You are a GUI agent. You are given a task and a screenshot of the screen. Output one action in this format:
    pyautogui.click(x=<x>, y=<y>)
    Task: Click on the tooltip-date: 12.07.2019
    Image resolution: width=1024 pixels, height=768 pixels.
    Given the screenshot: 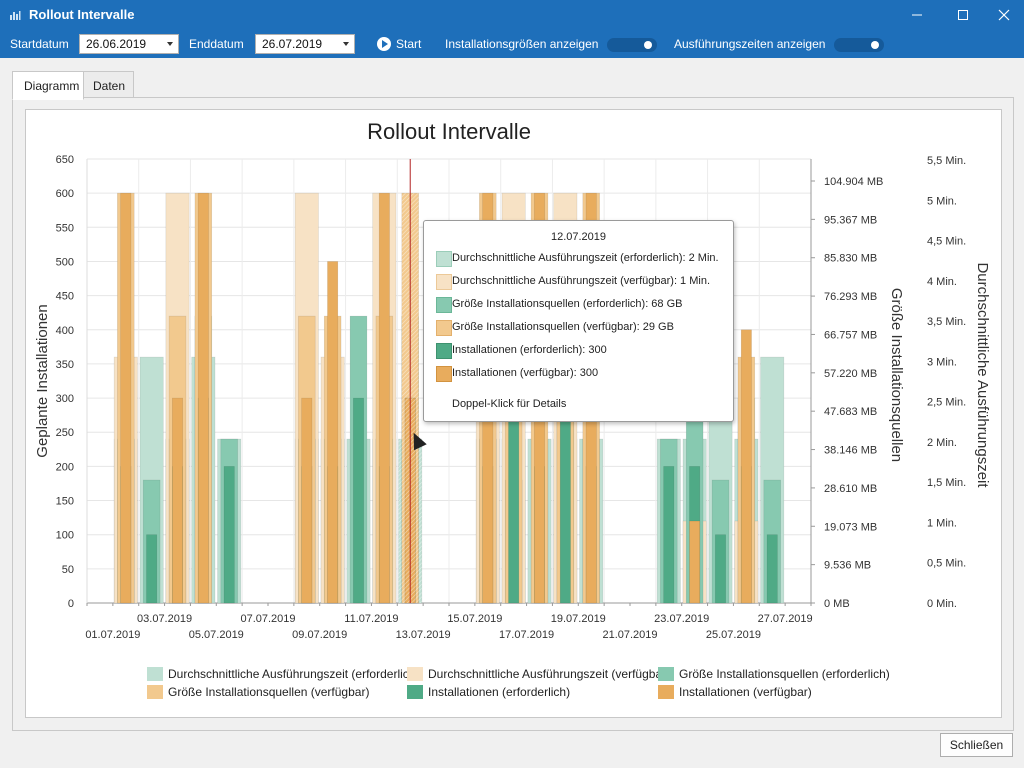 What is the action you would take?
    pyautogui.click(x=578, y=237)
    